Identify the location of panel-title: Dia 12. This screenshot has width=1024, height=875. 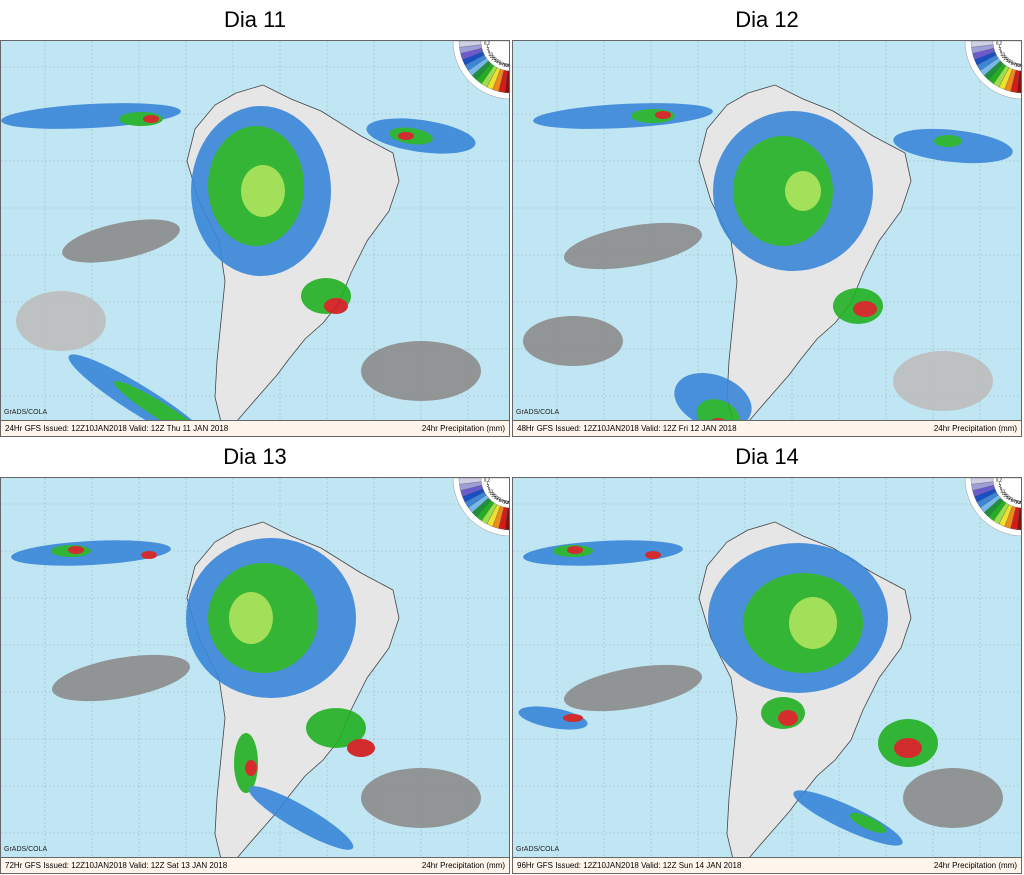
(767, 19).